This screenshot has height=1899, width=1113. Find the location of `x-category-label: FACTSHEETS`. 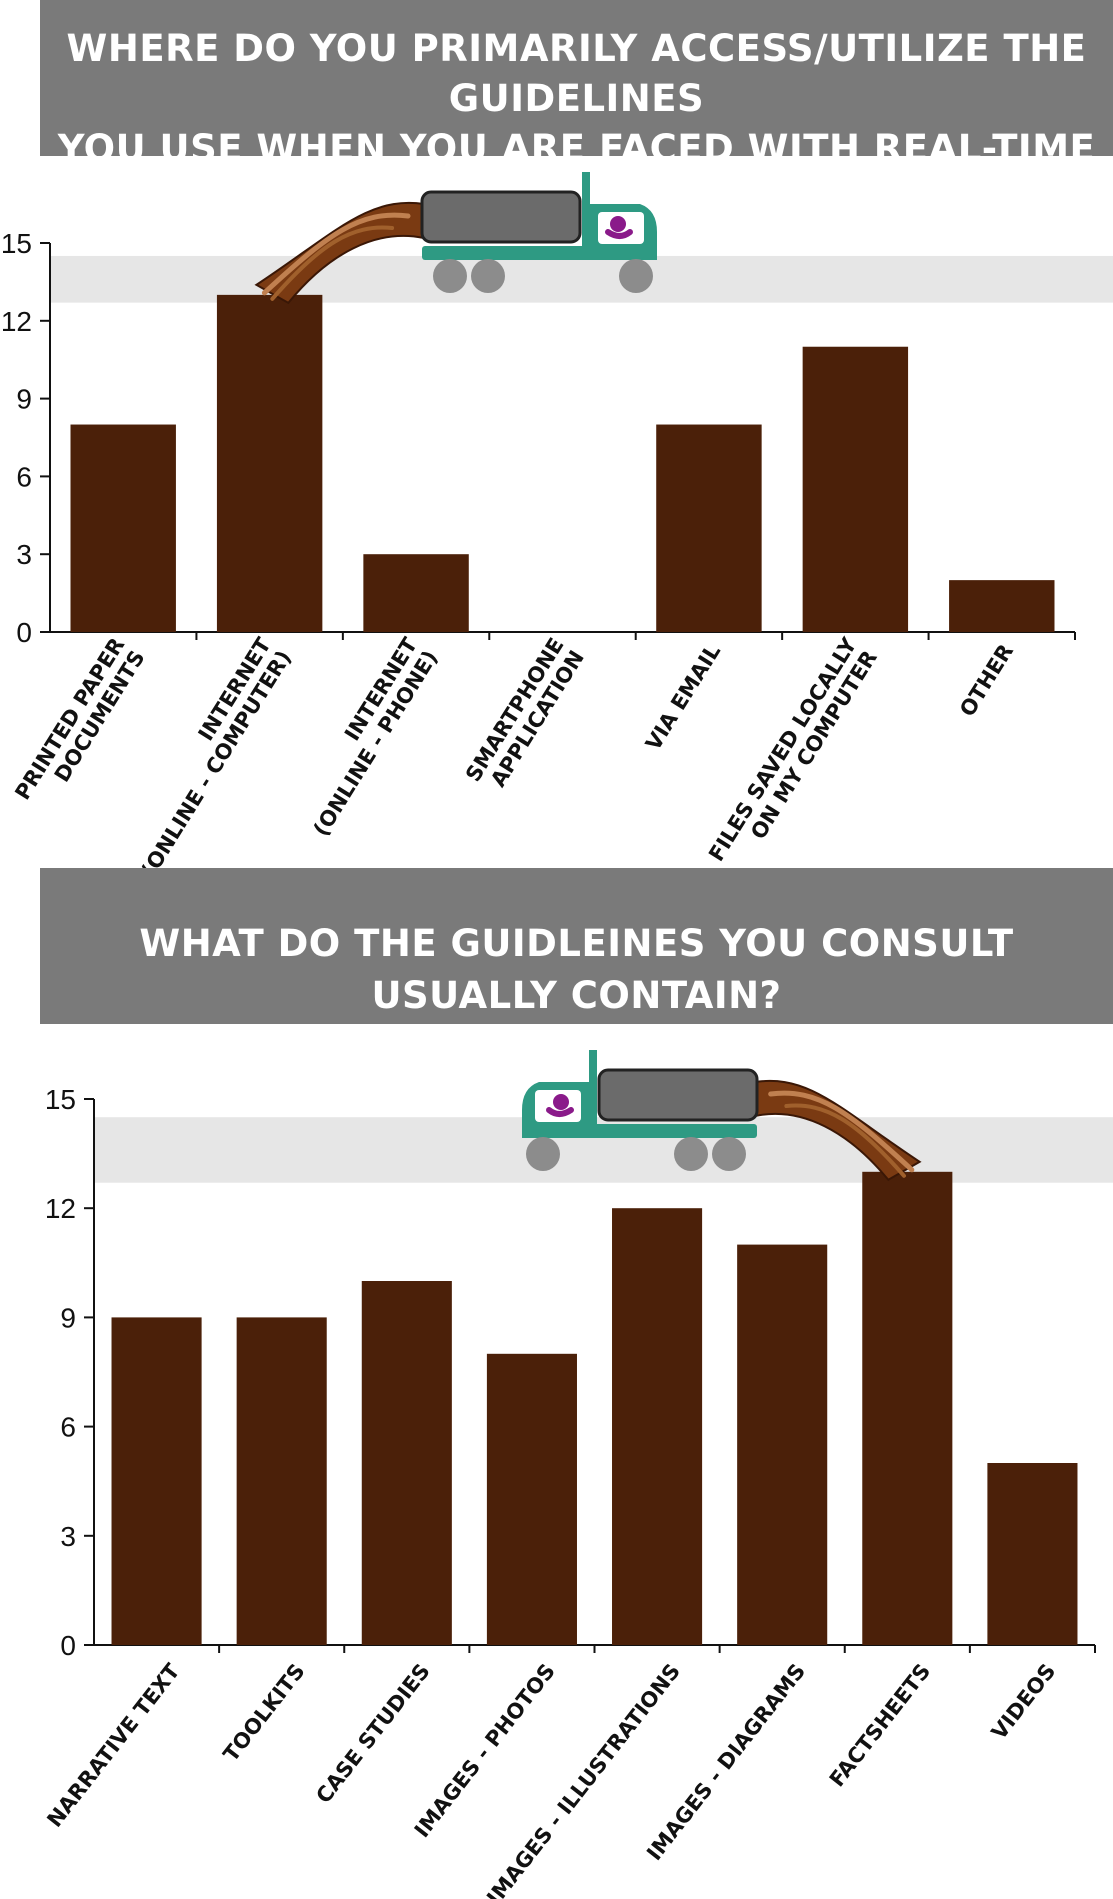

x-category-label: FACTSHEETS is located at coordinates (880, 1725).